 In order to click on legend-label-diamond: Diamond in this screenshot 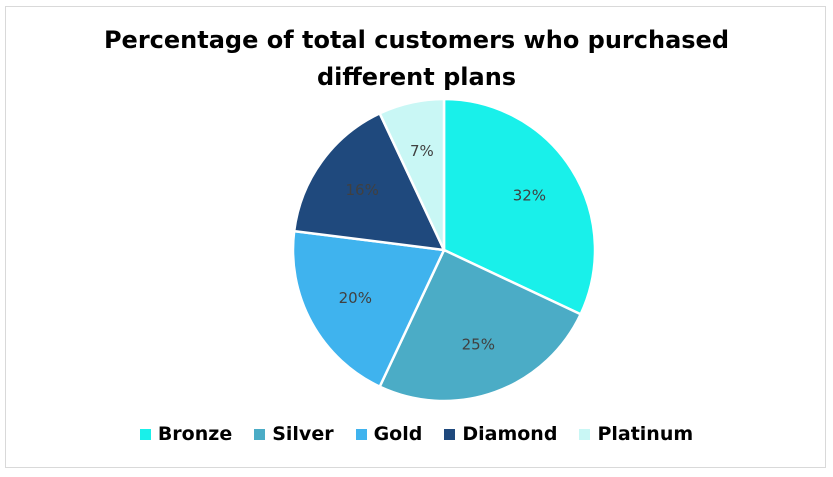, I will do `click(510, 434)`.